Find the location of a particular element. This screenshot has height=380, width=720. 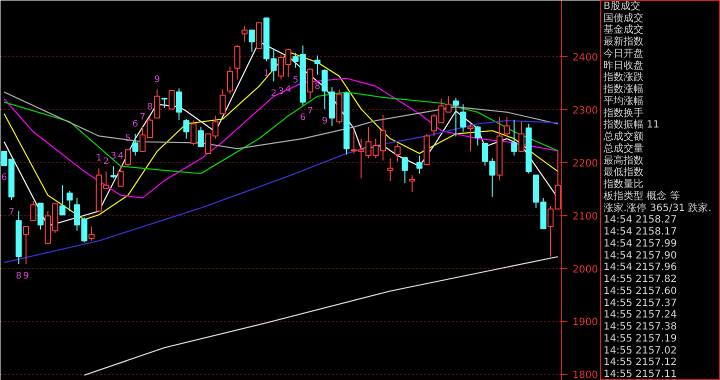

text: 3 is located at coordinates (113, 157).